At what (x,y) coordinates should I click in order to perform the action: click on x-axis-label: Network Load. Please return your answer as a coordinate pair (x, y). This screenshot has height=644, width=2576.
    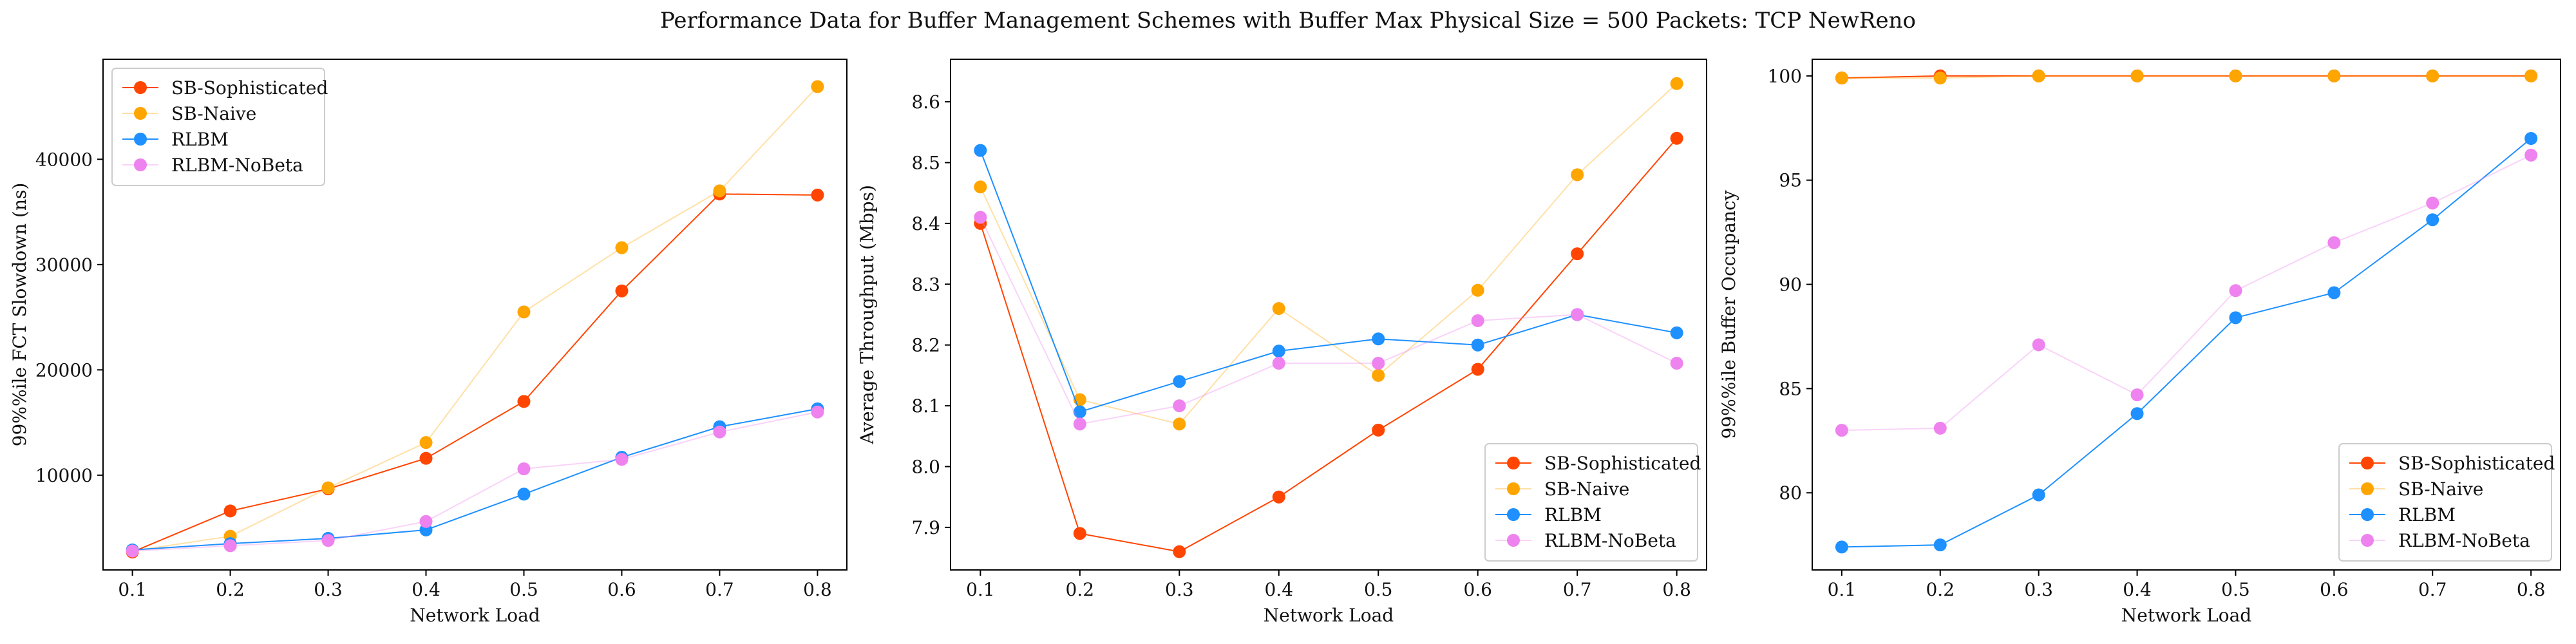
    Looking at the image, I should click on (475, 615).